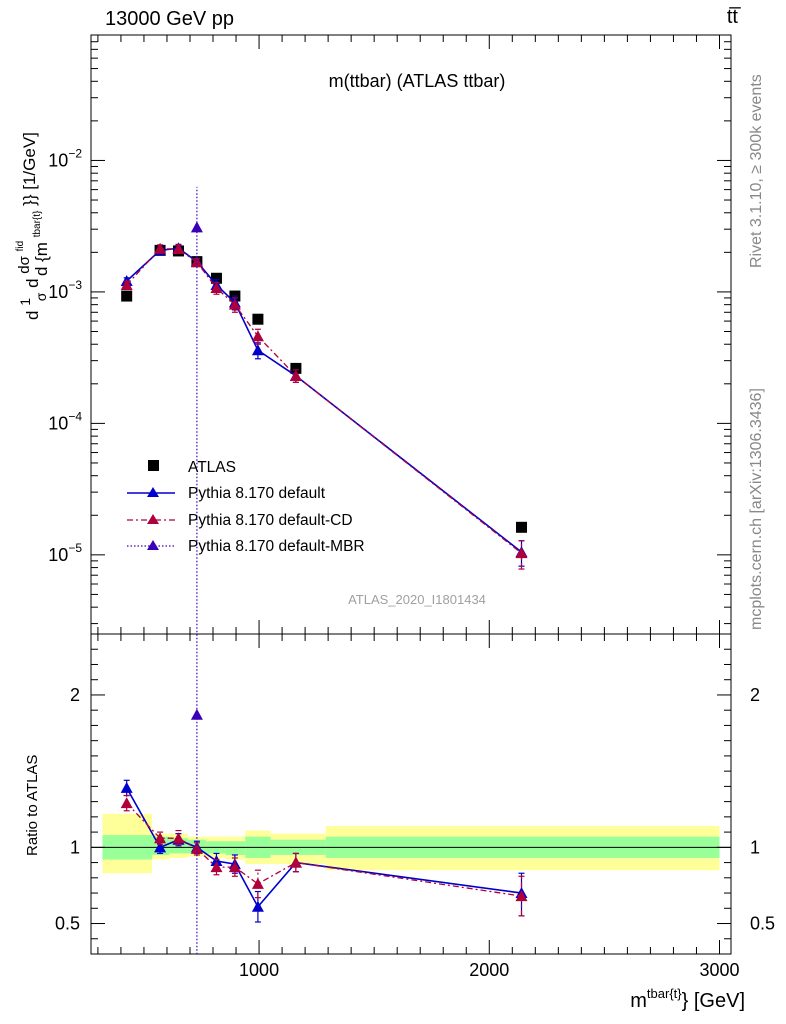 This screenshot has height=1024, width=786. Describe the element at coordinates (75, 285) in the screenshot. I see `y-tick-label-exponent: −3` at that location.